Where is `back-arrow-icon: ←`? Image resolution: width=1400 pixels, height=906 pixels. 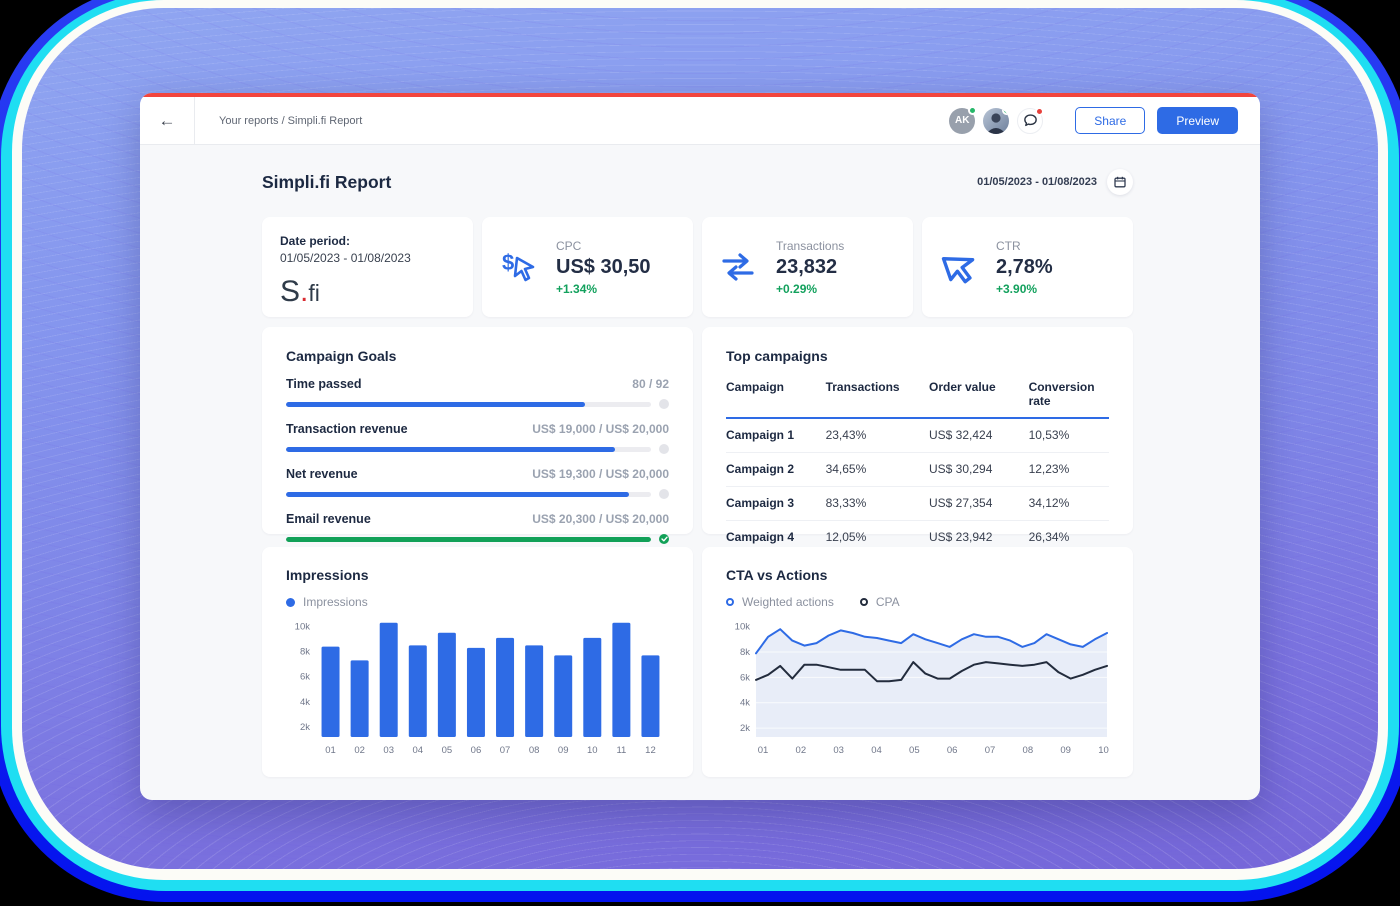 back-arrow-icon: ← is located at coordinates (167, 120).